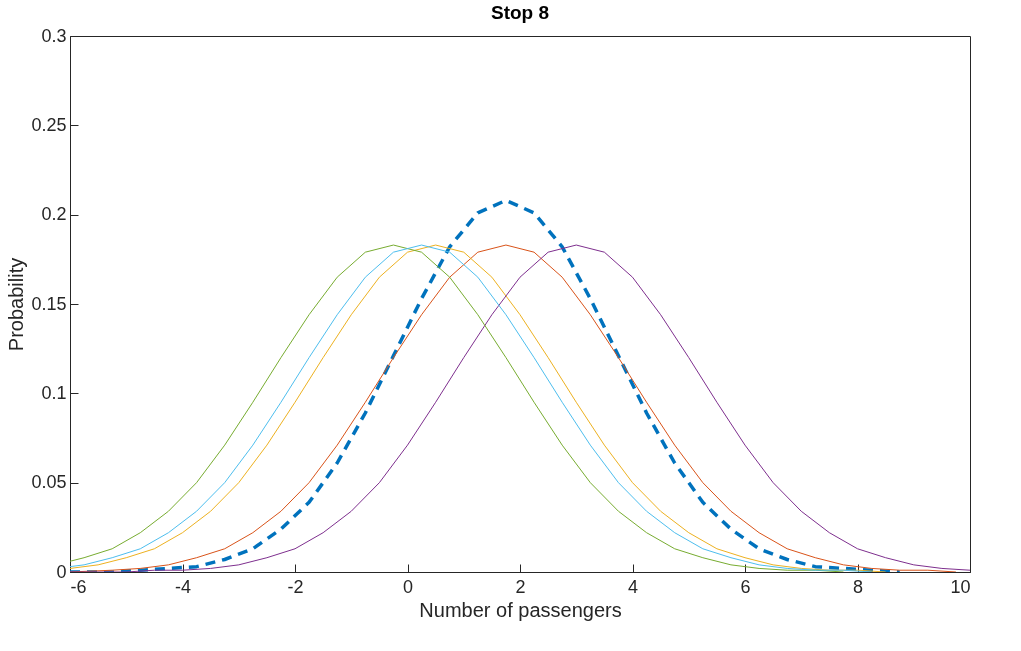  Describe the element at coordinates (49, 303) in the screenshot. I see `y-tick-label: 0.15` at that location.